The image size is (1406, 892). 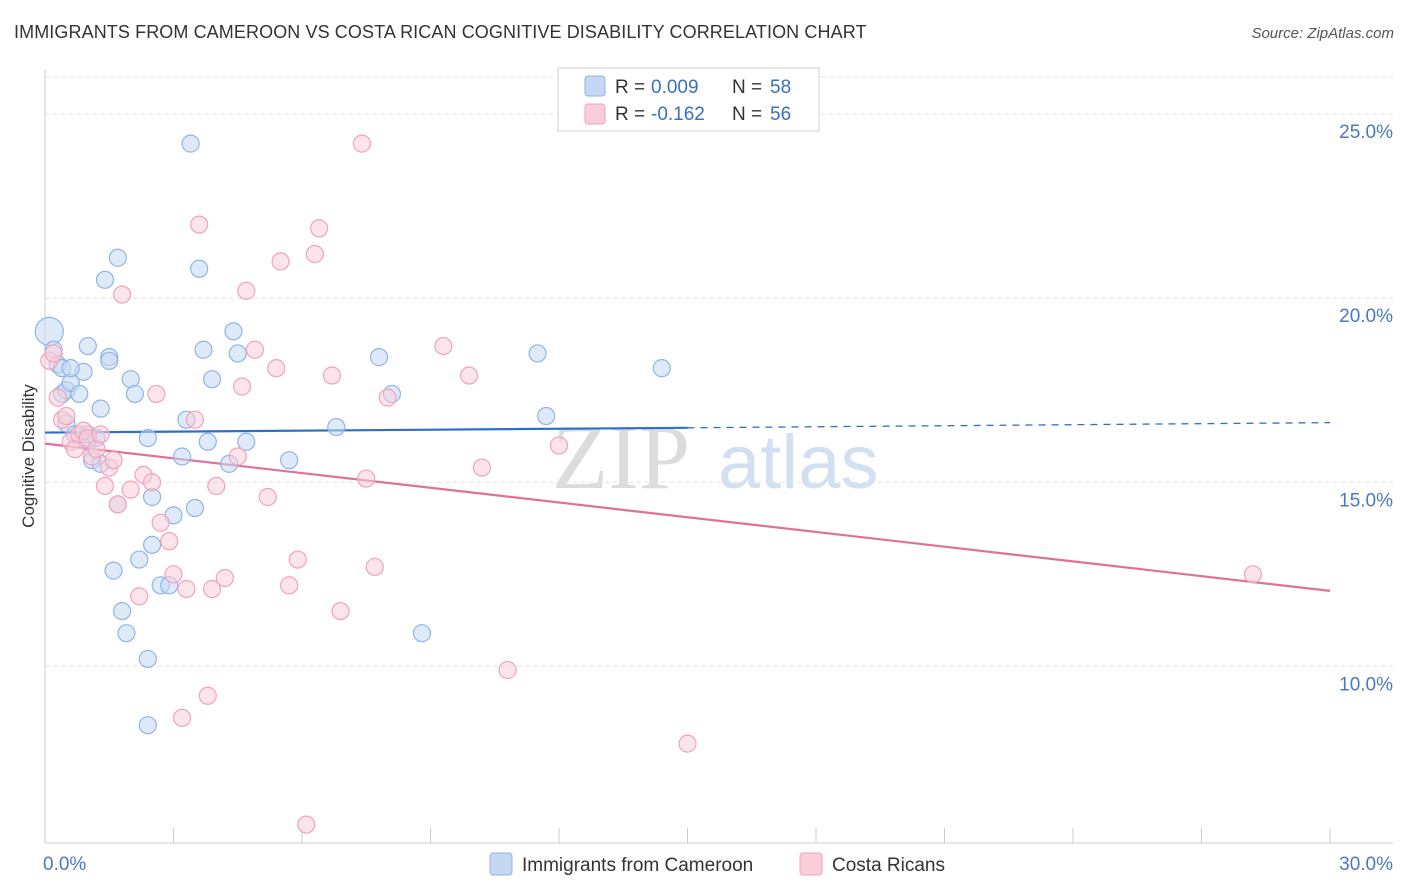 I want to click on chart-source: Source: ZipAtlas.com, so click(x=1322, y=33).